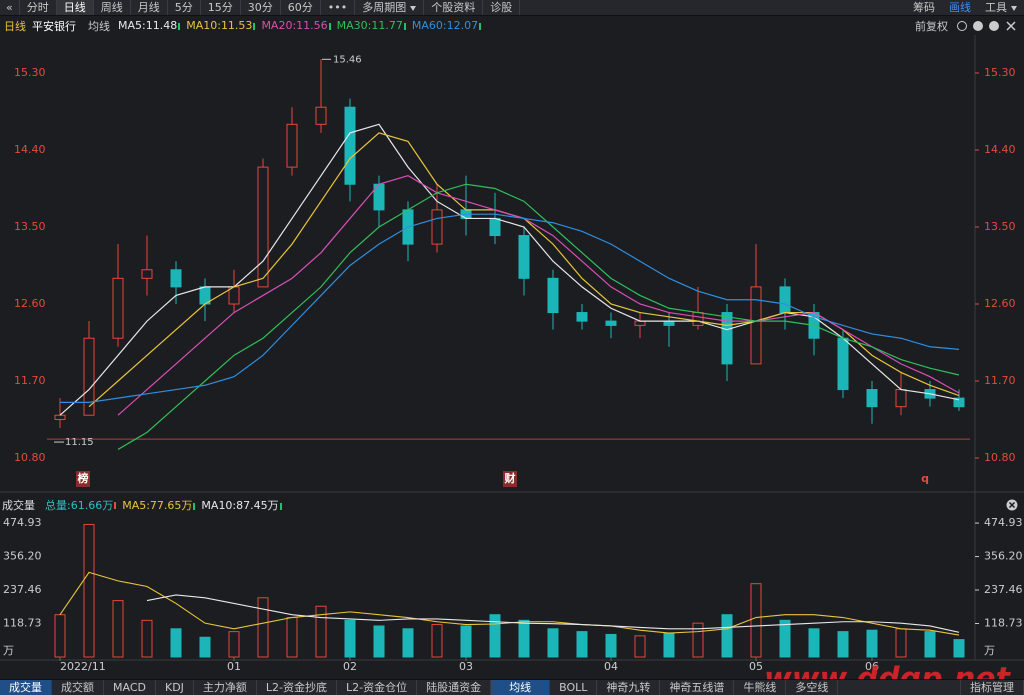  I want to click on volume-legend-item: MA10:87.45万, so click(240, 505).